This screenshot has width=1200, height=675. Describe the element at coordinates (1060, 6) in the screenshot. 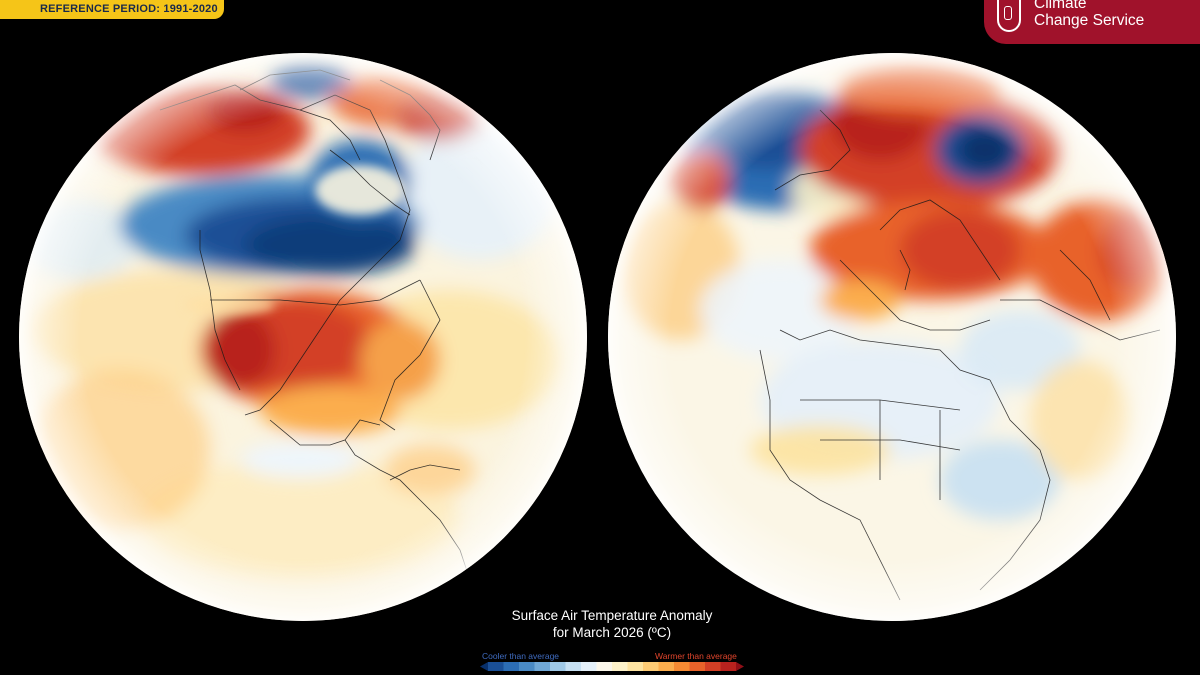

I see `logo-line-1: Climate` at that location.